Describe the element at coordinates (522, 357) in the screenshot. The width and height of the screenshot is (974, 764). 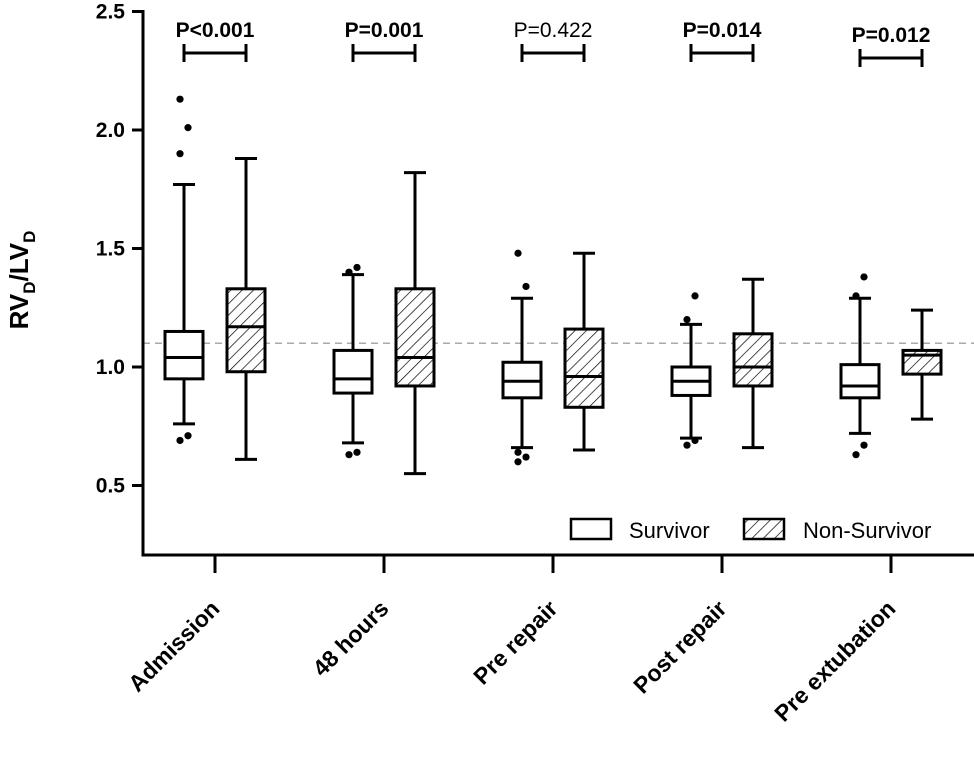
I see `box-survivor-pre-repair` at that location.